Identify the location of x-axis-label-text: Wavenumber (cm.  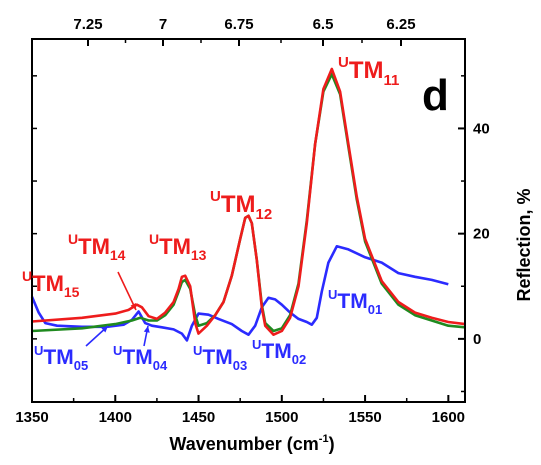
(243, 444).